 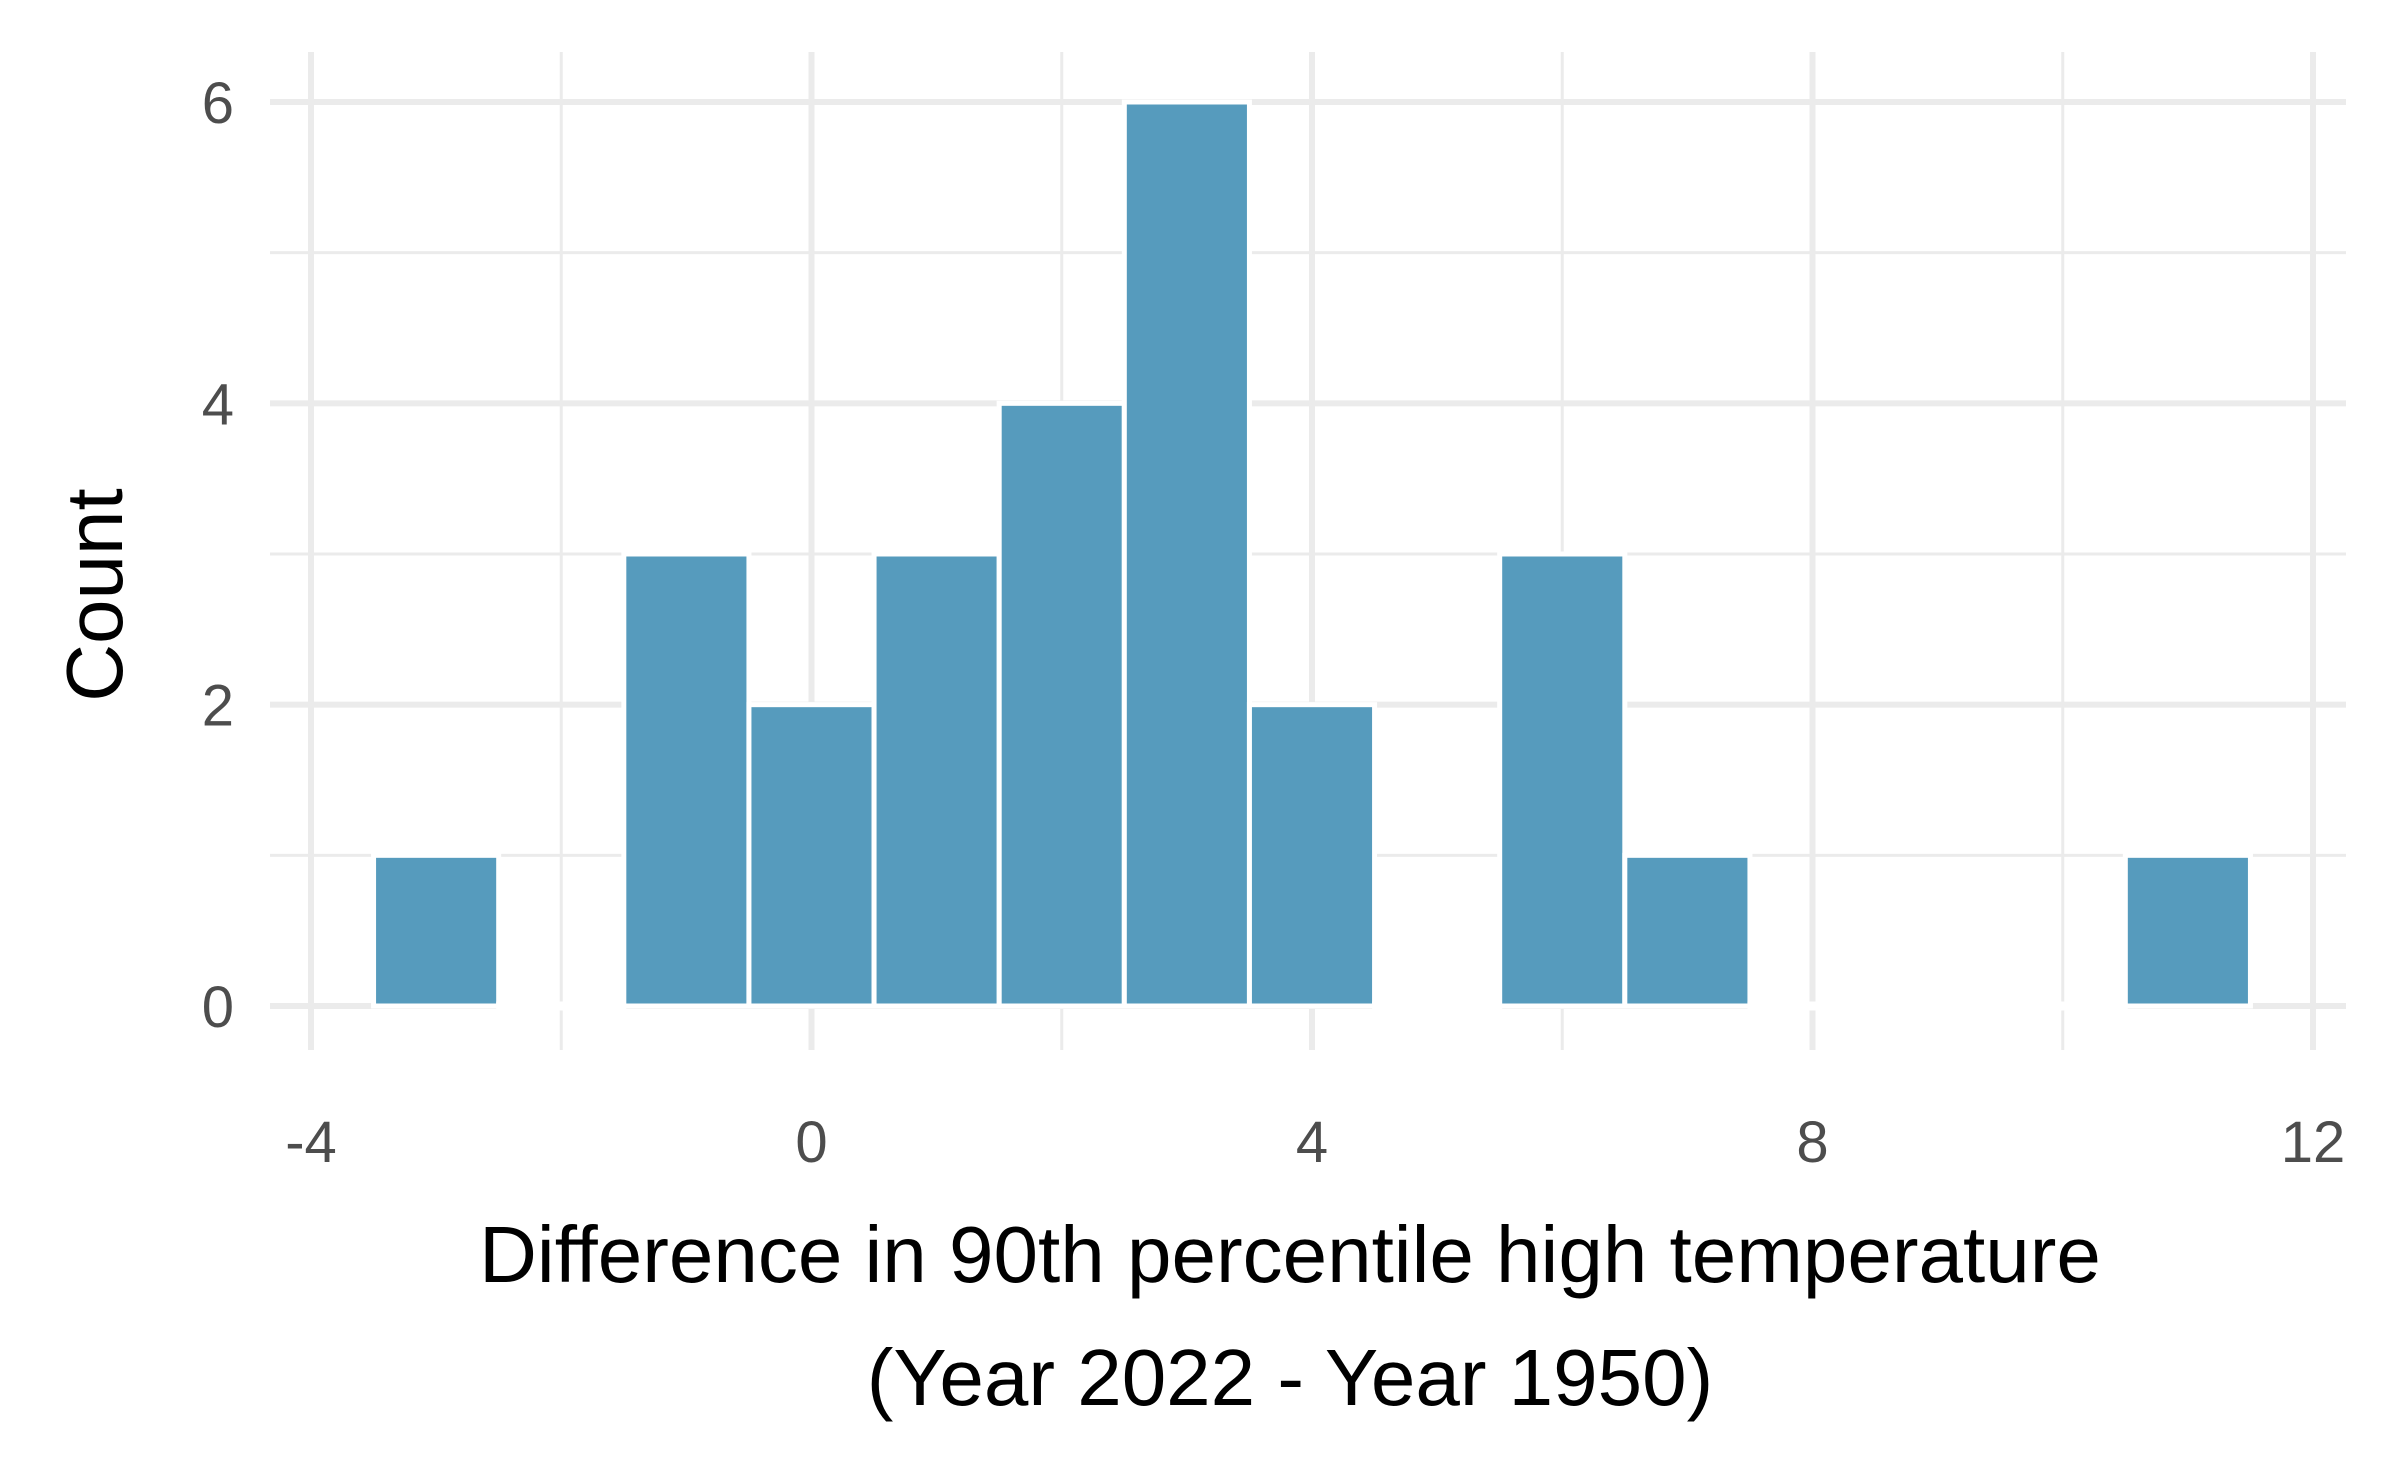 What do you see at coordinates (218, 555) in the screenshot?
I see `y-axis-tick-labels: 0 2 4 6` at bounding box center [218, 555].